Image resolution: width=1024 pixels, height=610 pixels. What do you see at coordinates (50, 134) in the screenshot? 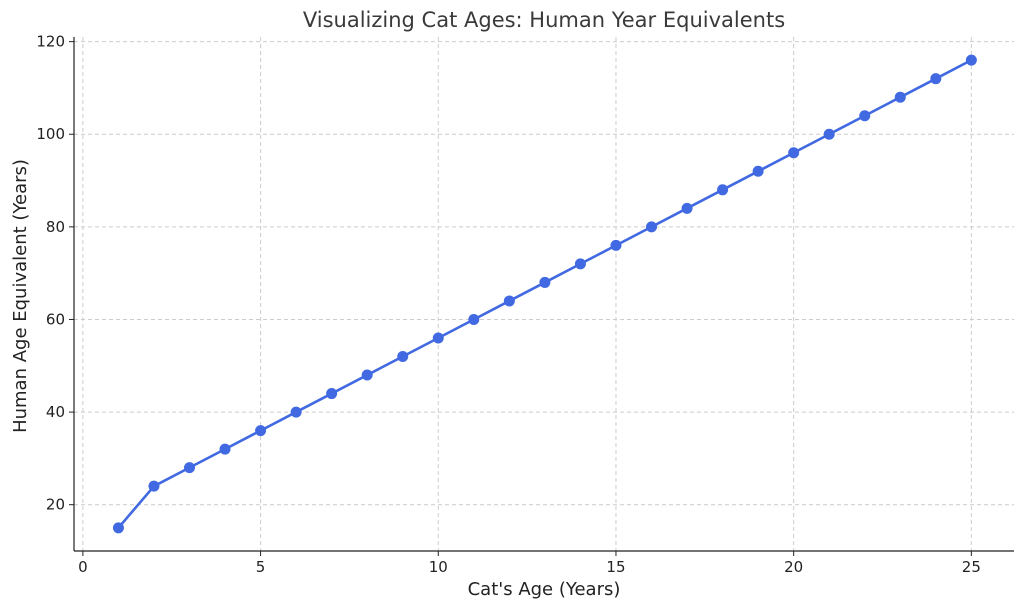
I see `y-tick-label: 100` at bounding box center [50, 134].